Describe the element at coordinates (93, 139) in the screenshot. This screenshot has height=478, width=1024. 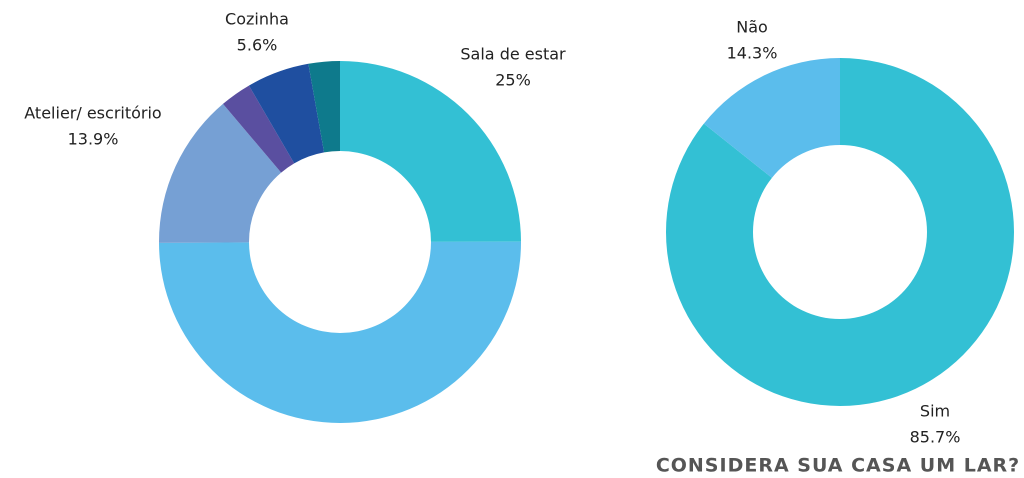
I see `slice-value-label: 13.9%` at that location.